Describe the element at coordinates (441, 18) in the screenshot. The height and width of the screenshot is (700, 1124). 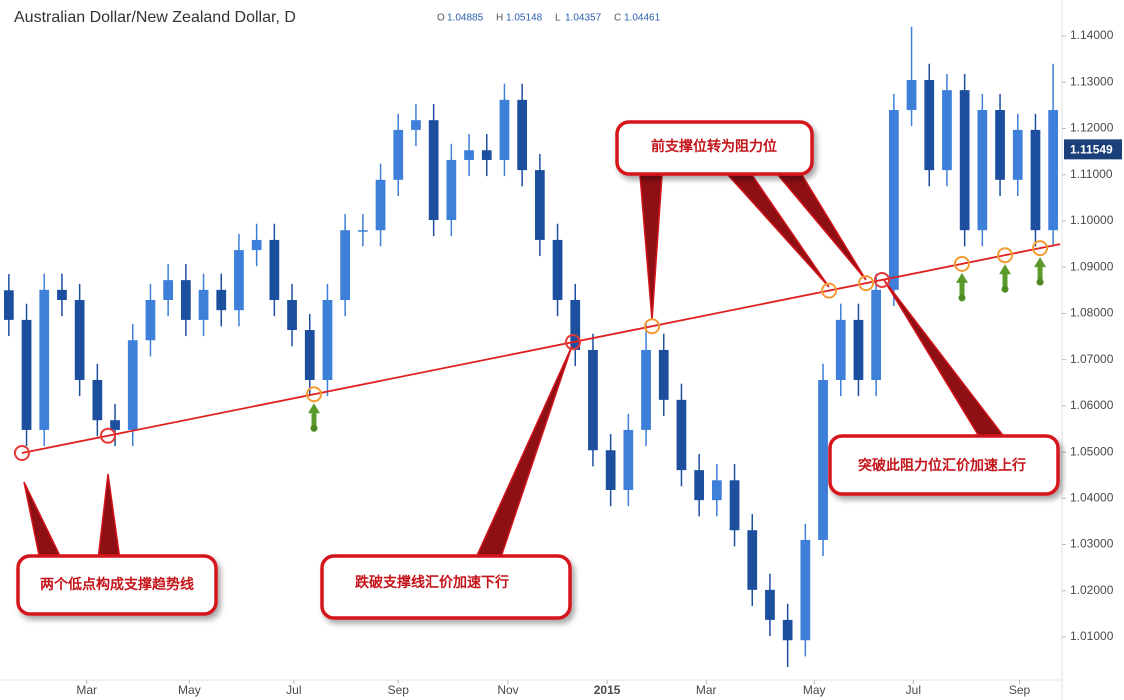
I see `ohlc-label: O` at that location.